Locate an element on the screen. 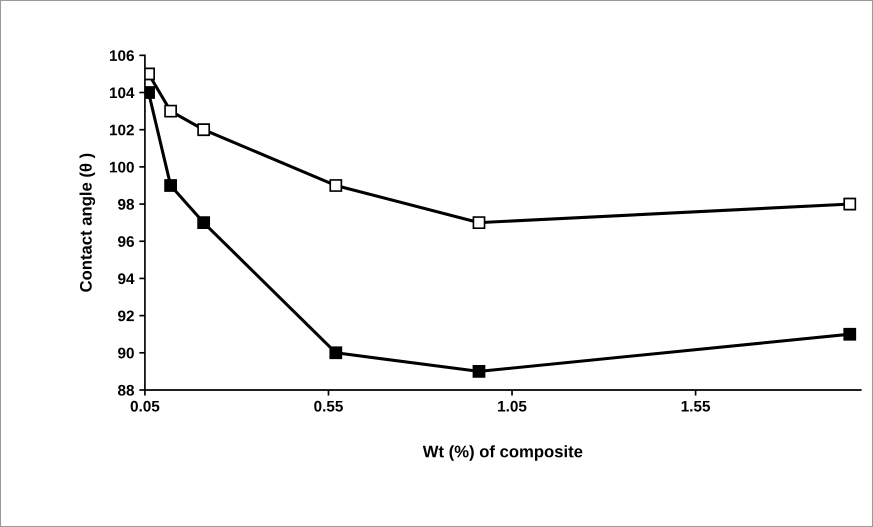 This screenshot has width=873, height=527. y-tick-label: 98 is located at coordinates (126, 204).